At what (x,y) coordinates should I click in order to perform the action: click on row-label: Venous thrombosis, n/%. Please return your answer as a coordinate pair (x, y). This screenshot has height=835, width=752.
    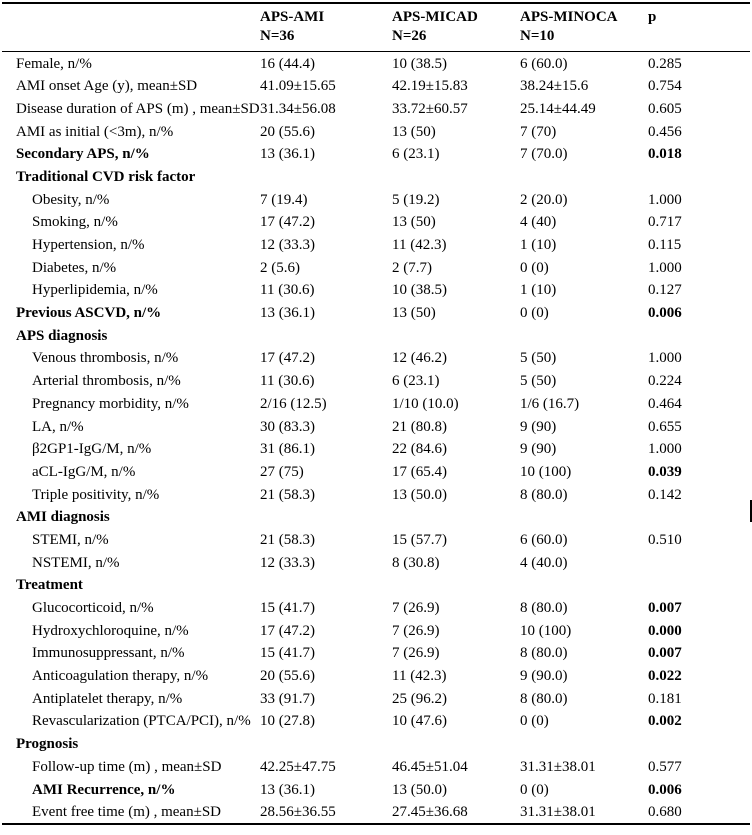
    Looking at the image, I should click on (105, 358).